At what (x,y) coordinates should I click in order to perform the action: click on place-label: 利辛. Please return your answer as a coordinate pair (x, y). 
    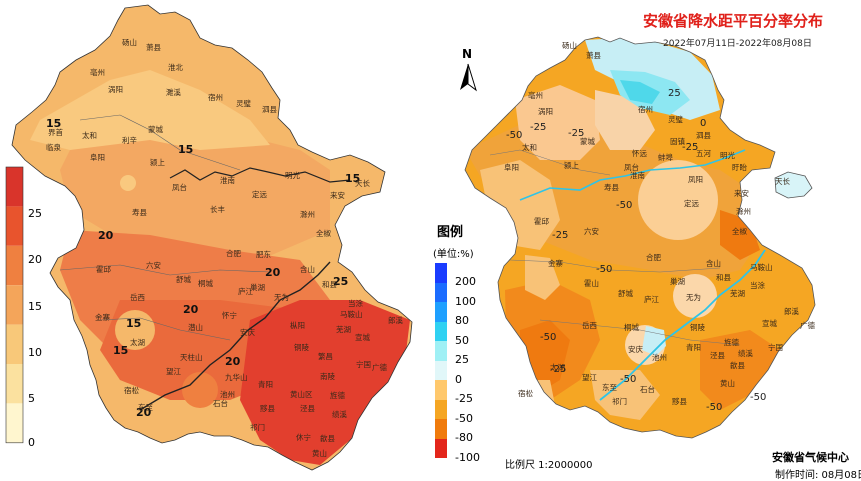
    Looking at the image, I should click on (129, 140).